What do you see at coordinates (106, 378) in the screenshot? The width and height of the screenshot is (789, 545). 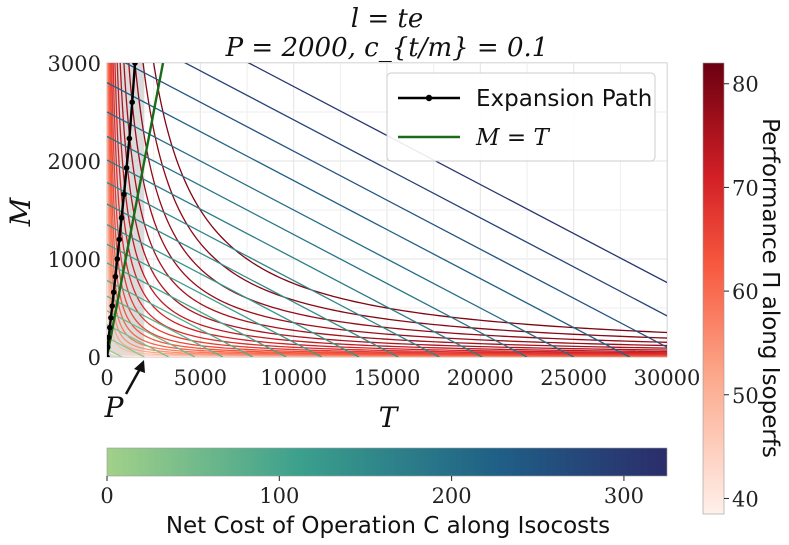 I see `x-tick-label: 0` at bounding box center [106, 378].